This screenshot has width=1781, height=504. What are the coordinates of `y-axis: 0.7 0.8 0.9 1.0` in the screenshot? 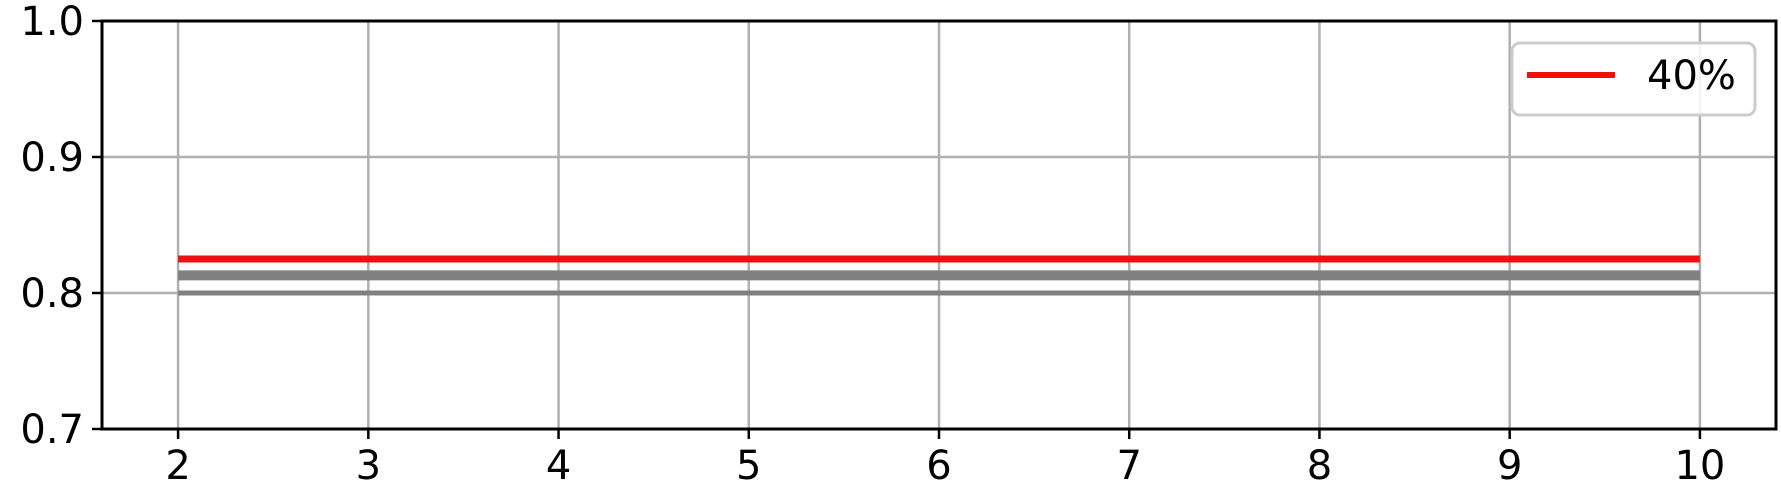 It's located at (61, 226).